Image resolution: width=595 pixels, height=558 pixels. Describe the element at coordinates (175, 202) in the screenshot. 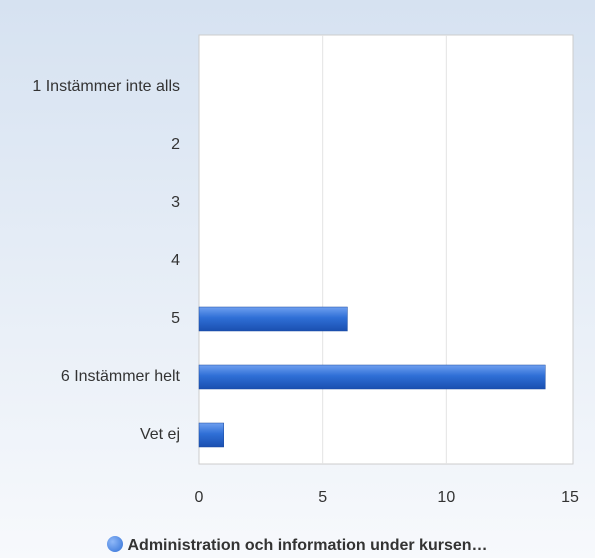

I see `y-tick-label: 3` at that location.